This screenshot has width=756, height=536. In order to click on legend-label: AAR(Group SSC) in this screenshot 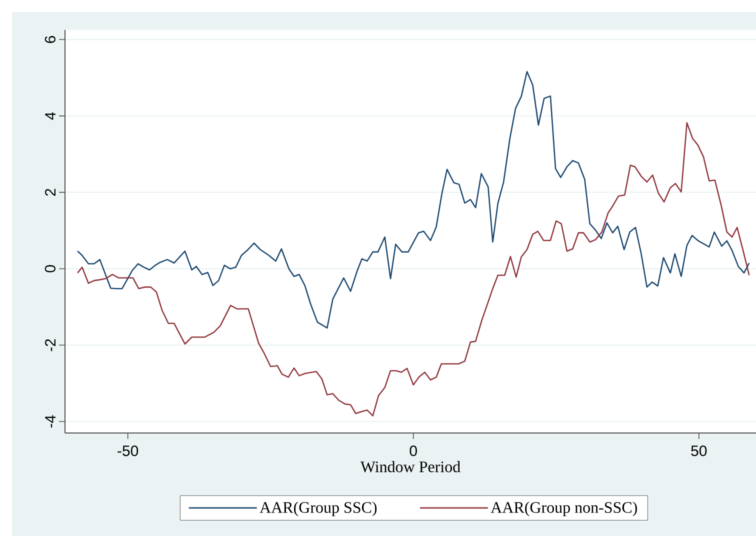, I will do `click(318, 509)`.